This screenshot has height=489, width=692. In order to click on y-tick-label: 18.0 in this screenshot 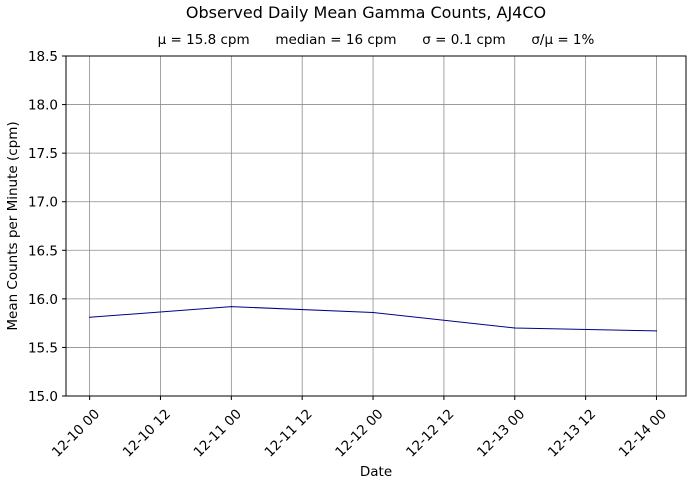, I will do `click(43, 106)`.